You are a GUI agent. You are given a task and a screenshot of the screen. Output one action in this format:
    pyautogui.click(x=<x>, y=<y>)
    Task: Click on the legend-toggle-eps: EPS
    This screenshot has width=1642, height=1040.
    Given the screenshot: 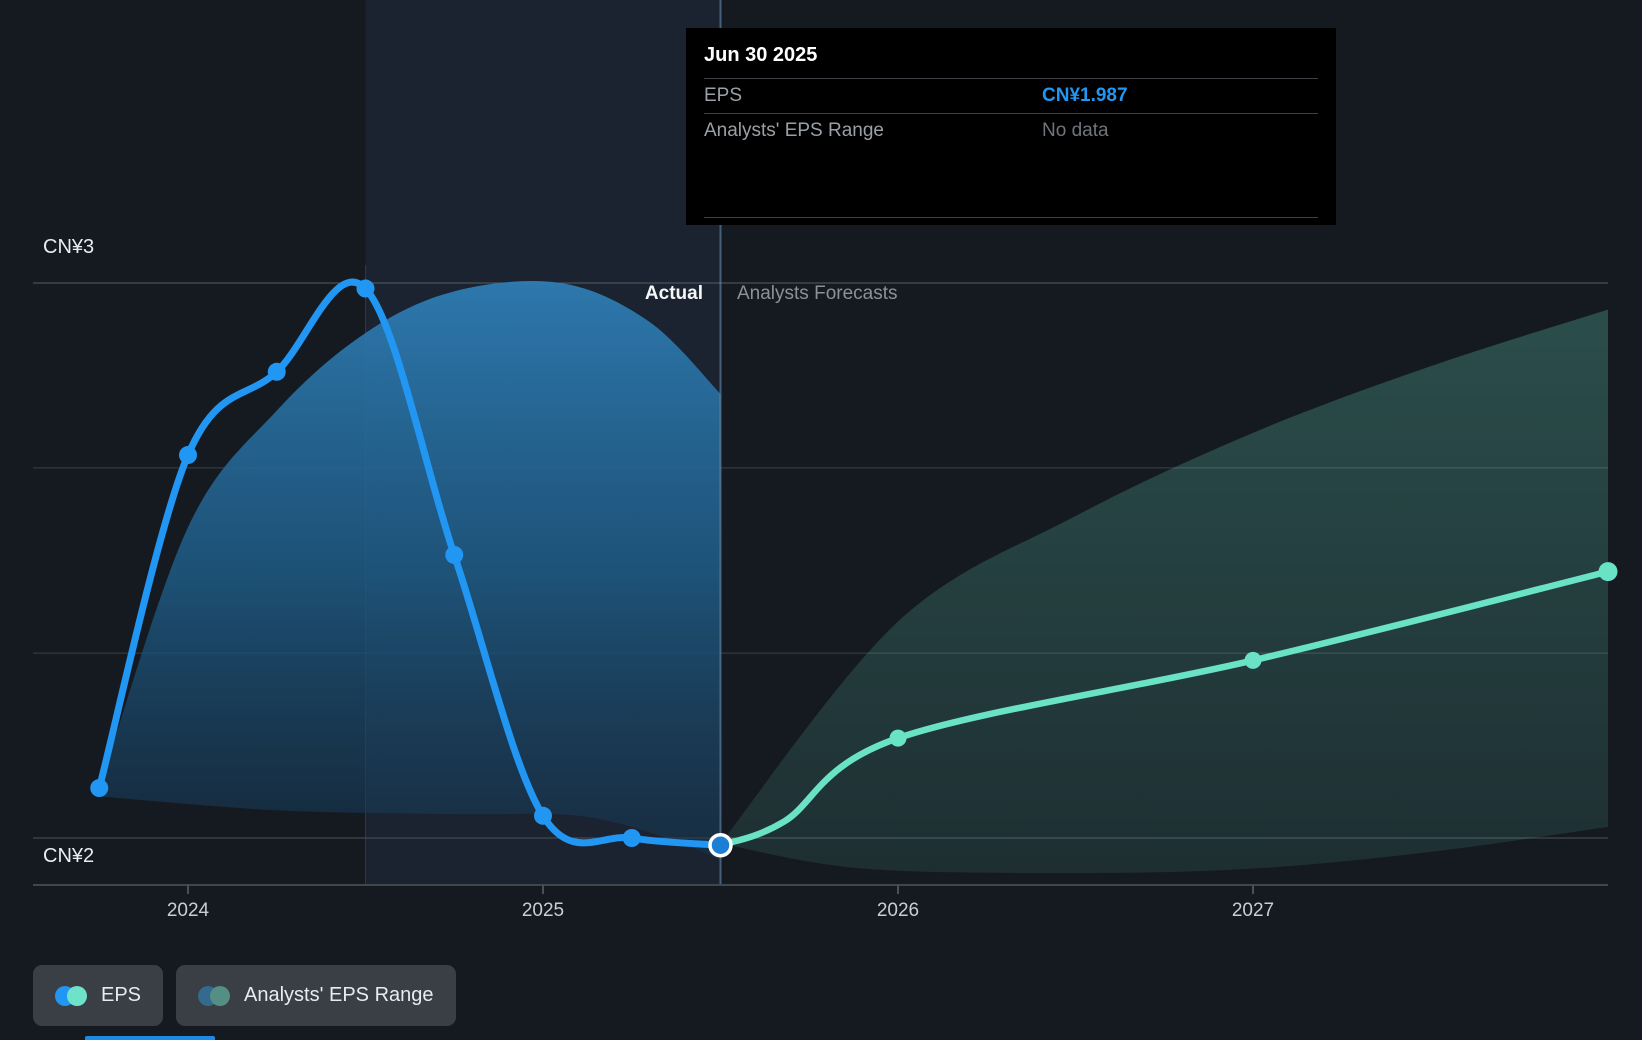 What is the action you would take?
    pyautogui.click(x=98, y=995)
    